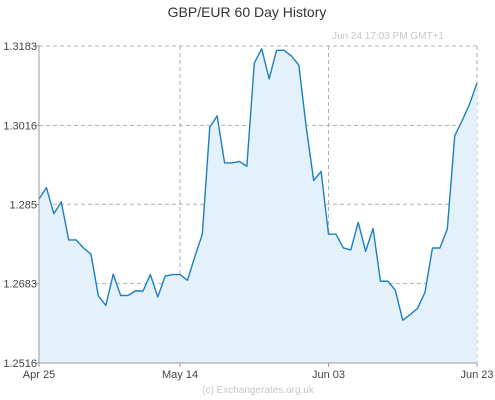 The height and width of the screenshot is (400, 495). I want to click on x-tick-label: Apr 25, so click(39, 375).